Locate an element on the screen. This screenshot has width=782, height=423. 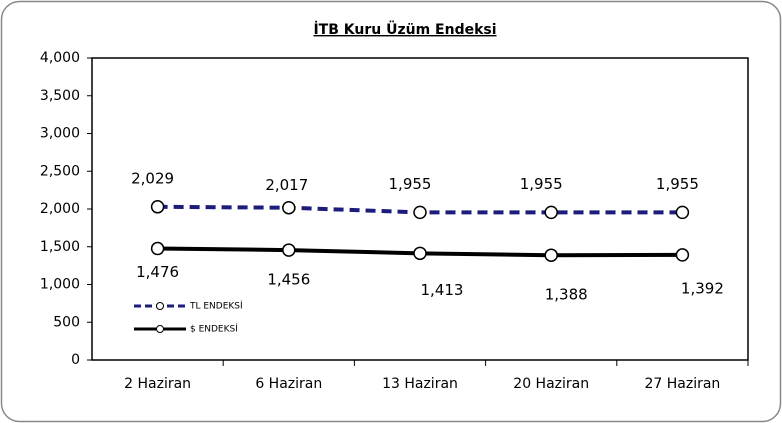
data-label: 1,392 is located at coordinates (702, 288).